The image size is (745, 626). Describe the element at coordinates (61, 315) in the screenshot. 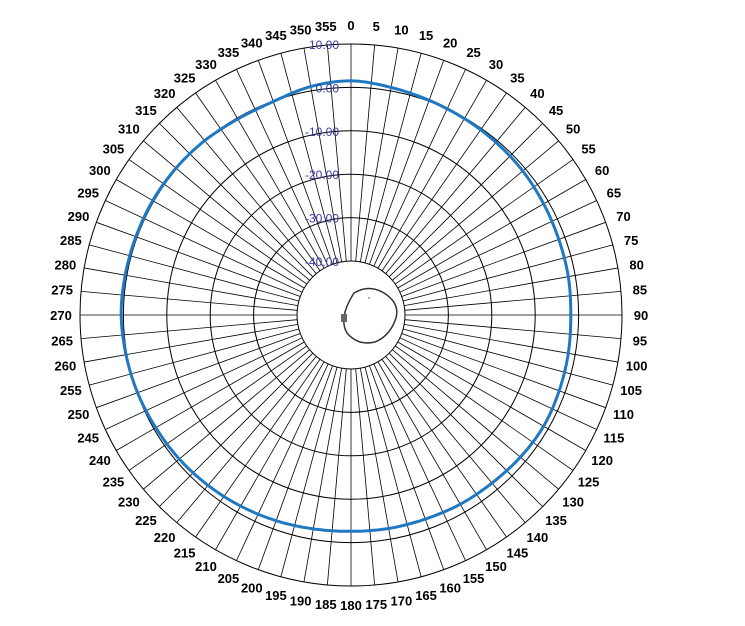

I see `angle-tick-label: 270` at that location.